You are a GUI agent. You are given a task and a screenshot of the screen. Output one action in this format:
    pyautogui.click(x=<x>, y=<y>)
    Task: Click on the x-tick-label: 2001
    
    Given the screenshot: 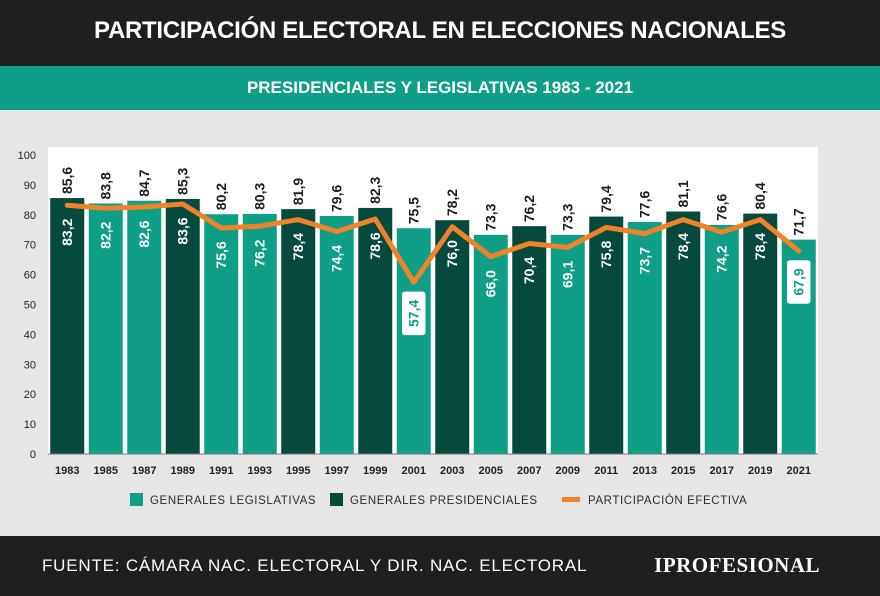 What is the action you would take?
    pyautogui.click(x=414, y=471)
    